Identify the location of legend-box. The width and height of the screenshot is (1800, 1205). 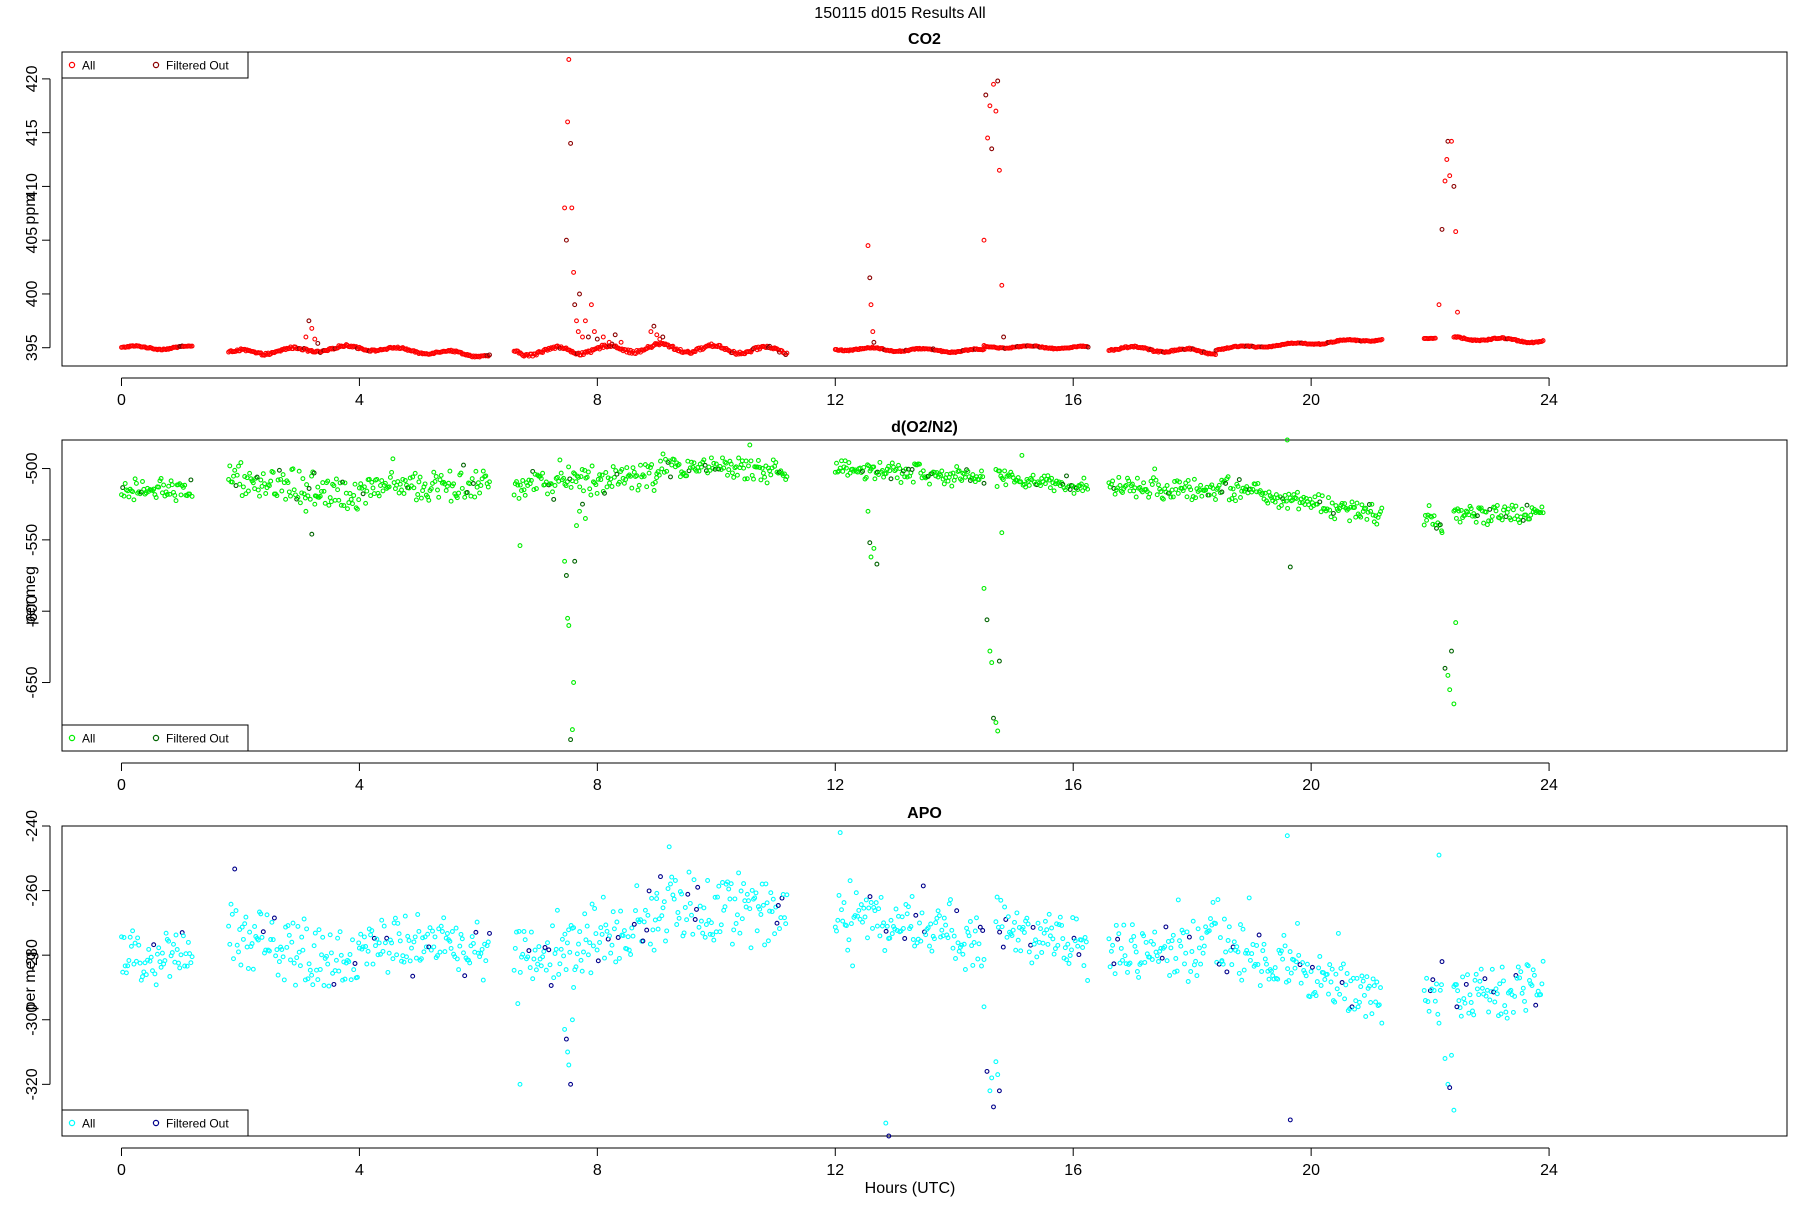
(155, 1123).